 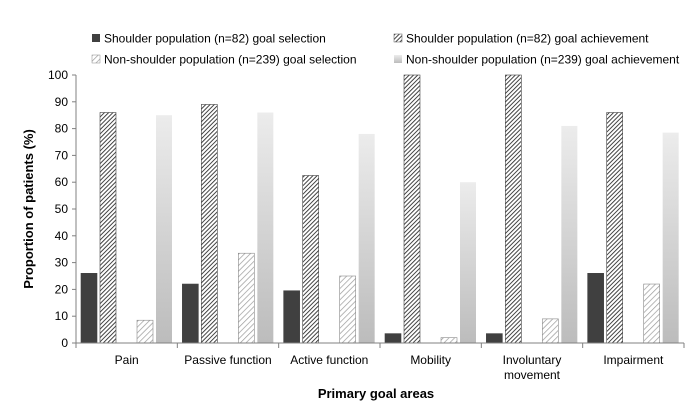 What do you see at coordinates (28, 209) in the screenshot?
I see `y-axis-title: Proportion of patients (%)` at bounding box center [28, 209].